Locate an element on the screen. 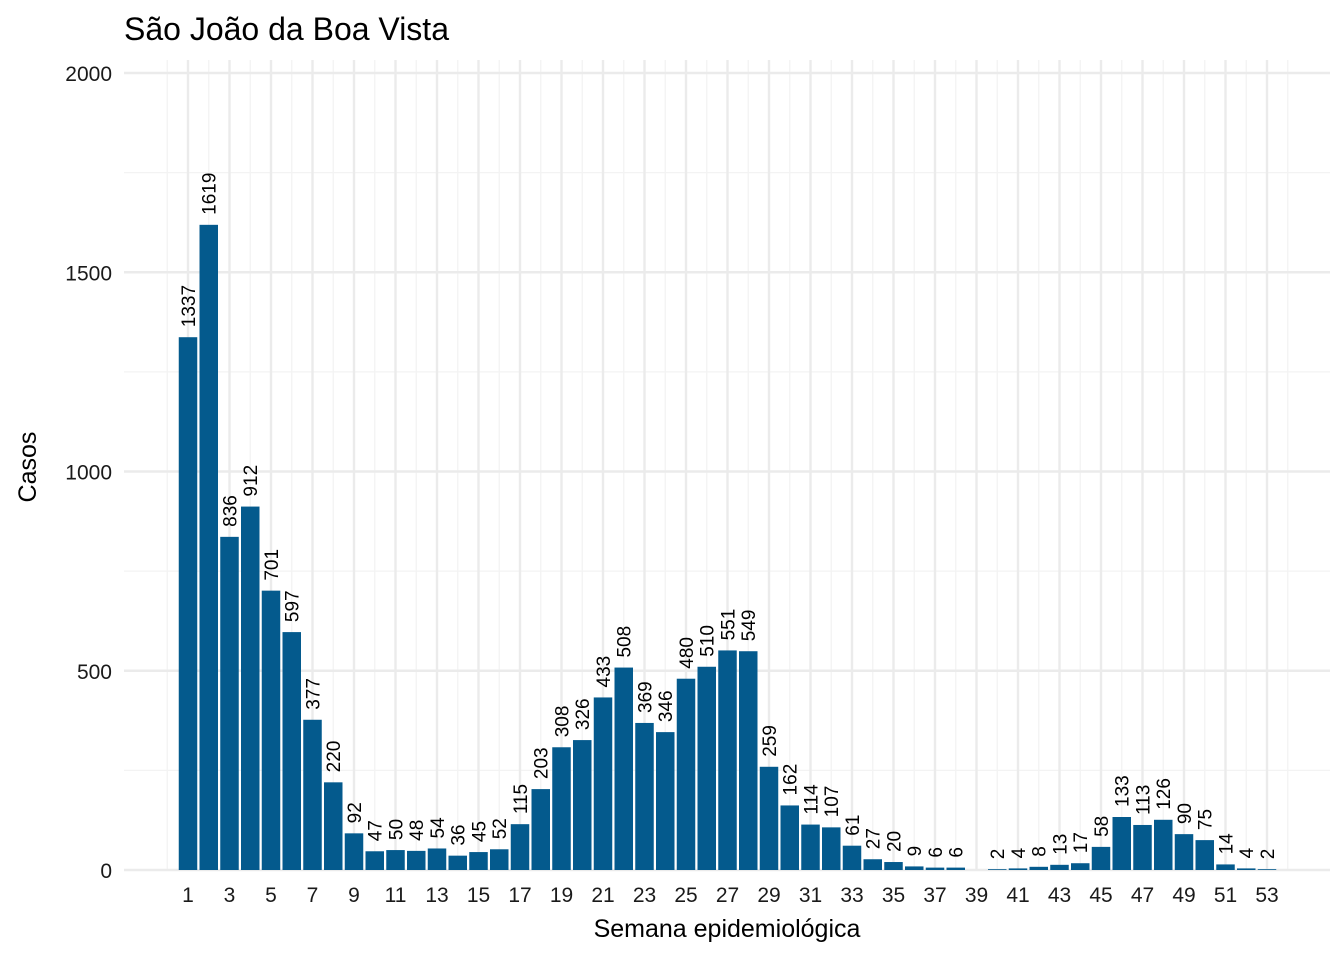 This screenshot has height=960, width=1344. bar-value-label: 36 is located at coordinates (459, 835).